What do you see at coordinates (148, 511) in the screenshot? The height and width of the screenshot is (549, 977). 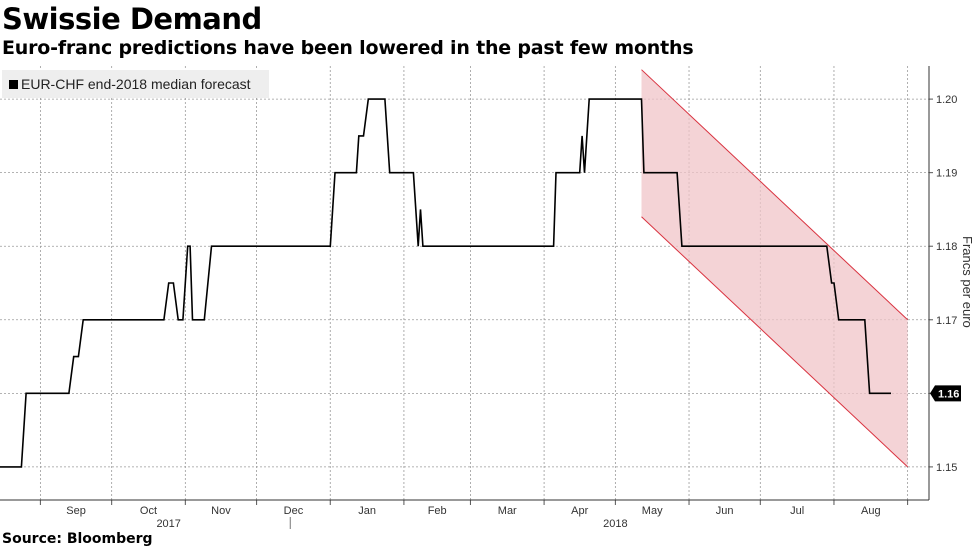 I see `x-tick-label: Oct` at bounding box center [148, 511].